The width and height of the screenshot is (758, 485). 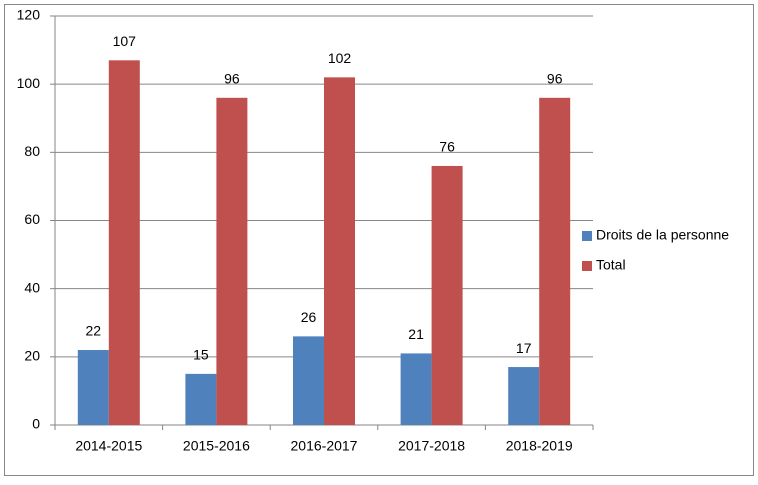 I want to click on x-tick-label: 2014-2015, so click(x=108, y=446).